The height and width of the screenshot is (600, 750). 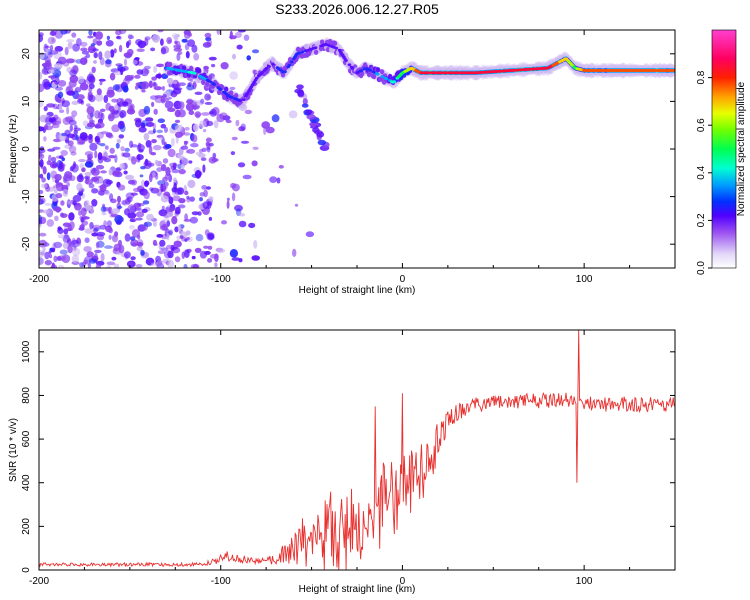 What do you see at coordinates (357, 290) in the screenshot?
I see `spectrogram-x-label: Height of straight line (km)` at bounding box center [357, 290].